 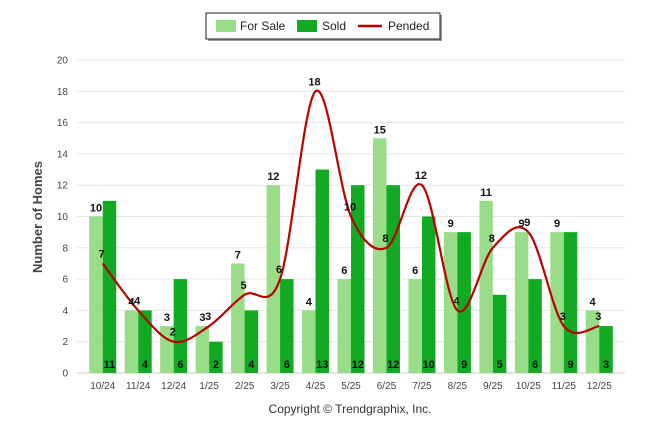 What do you see at coordinates (316, 386) in the screenshot?
I see `x-tick-label: 4/25` at bounding box center [316, 386].